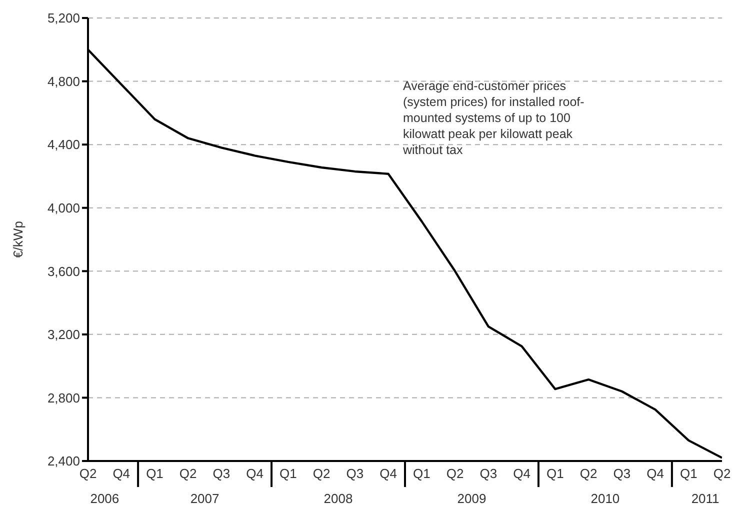  Describe the element at coordinates (471, 498) in the screenshot. I see `text: 2009` at that location.